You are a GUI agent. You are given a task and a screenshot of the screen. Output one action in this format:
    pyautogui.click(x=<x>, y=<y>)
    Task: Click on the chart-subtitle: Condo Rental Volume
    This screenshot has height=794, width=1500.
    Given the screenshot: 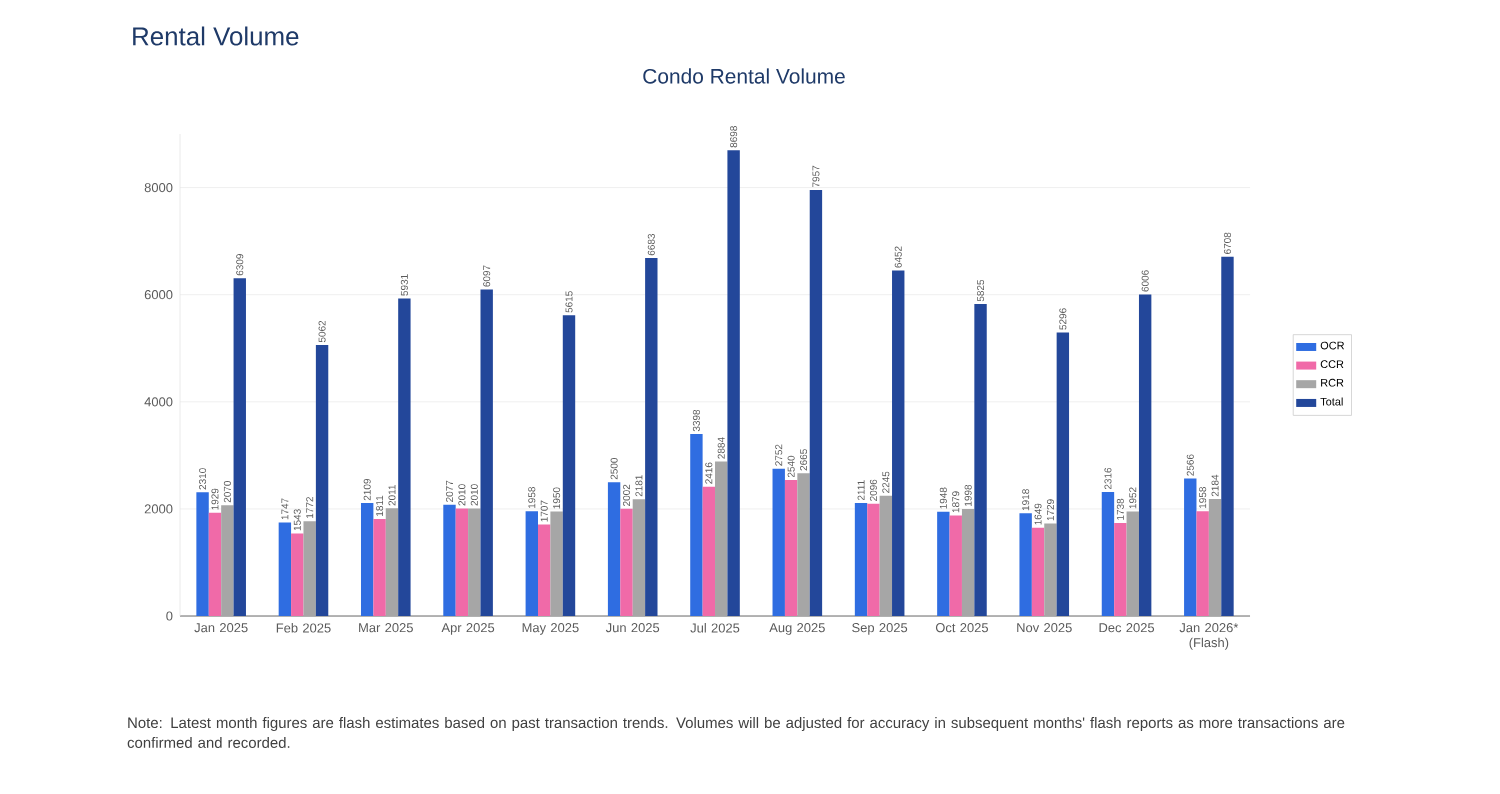 What is the action you would take?
    pyautogui.click(x=744, y=76)
    